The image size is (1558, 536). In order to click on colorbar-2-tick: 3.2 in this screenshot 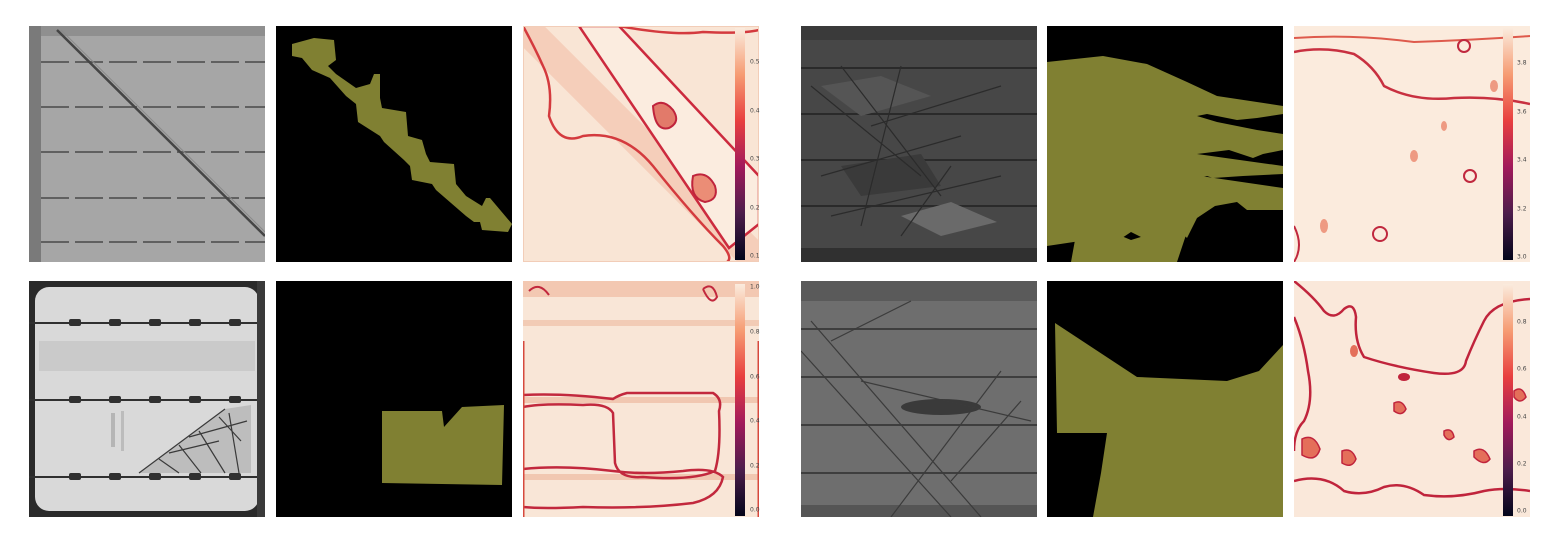, I will do `click(1522, 209)`.